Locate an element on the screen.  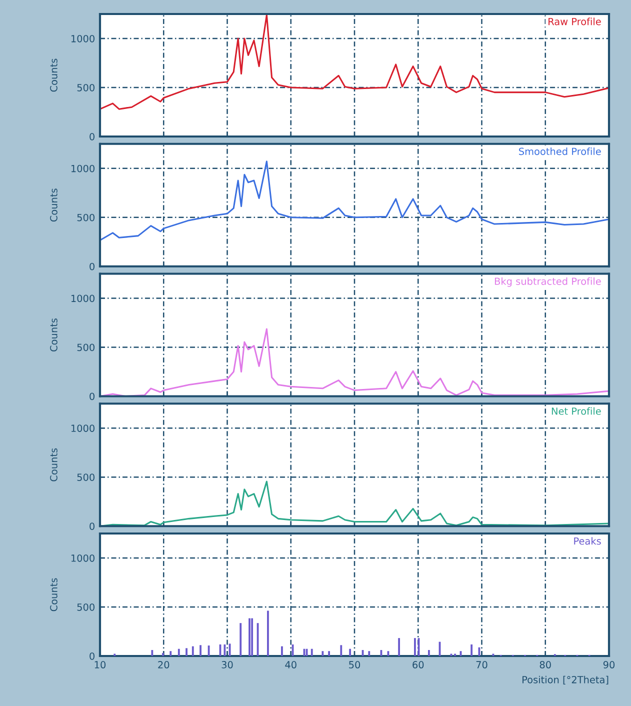
x-tick-label: 20 is located at coordinates (164, 664).